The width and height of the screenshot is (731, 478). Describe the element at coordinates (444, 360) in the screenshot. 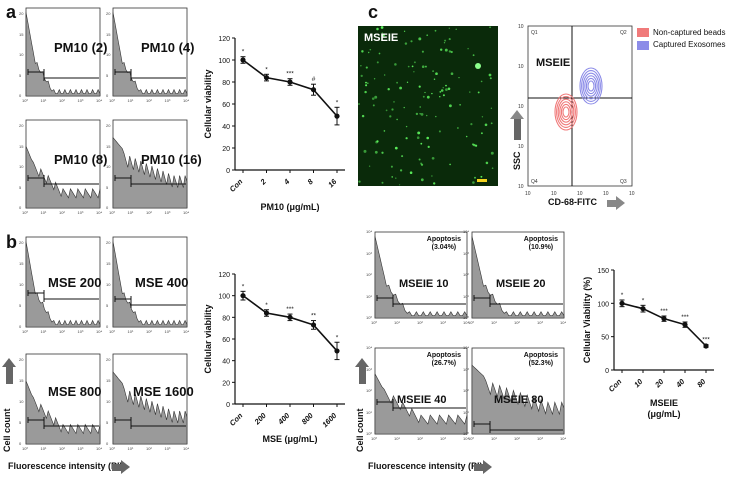

I see `apoptosis-annotation: Apoptosis (26.7%)` at that location.